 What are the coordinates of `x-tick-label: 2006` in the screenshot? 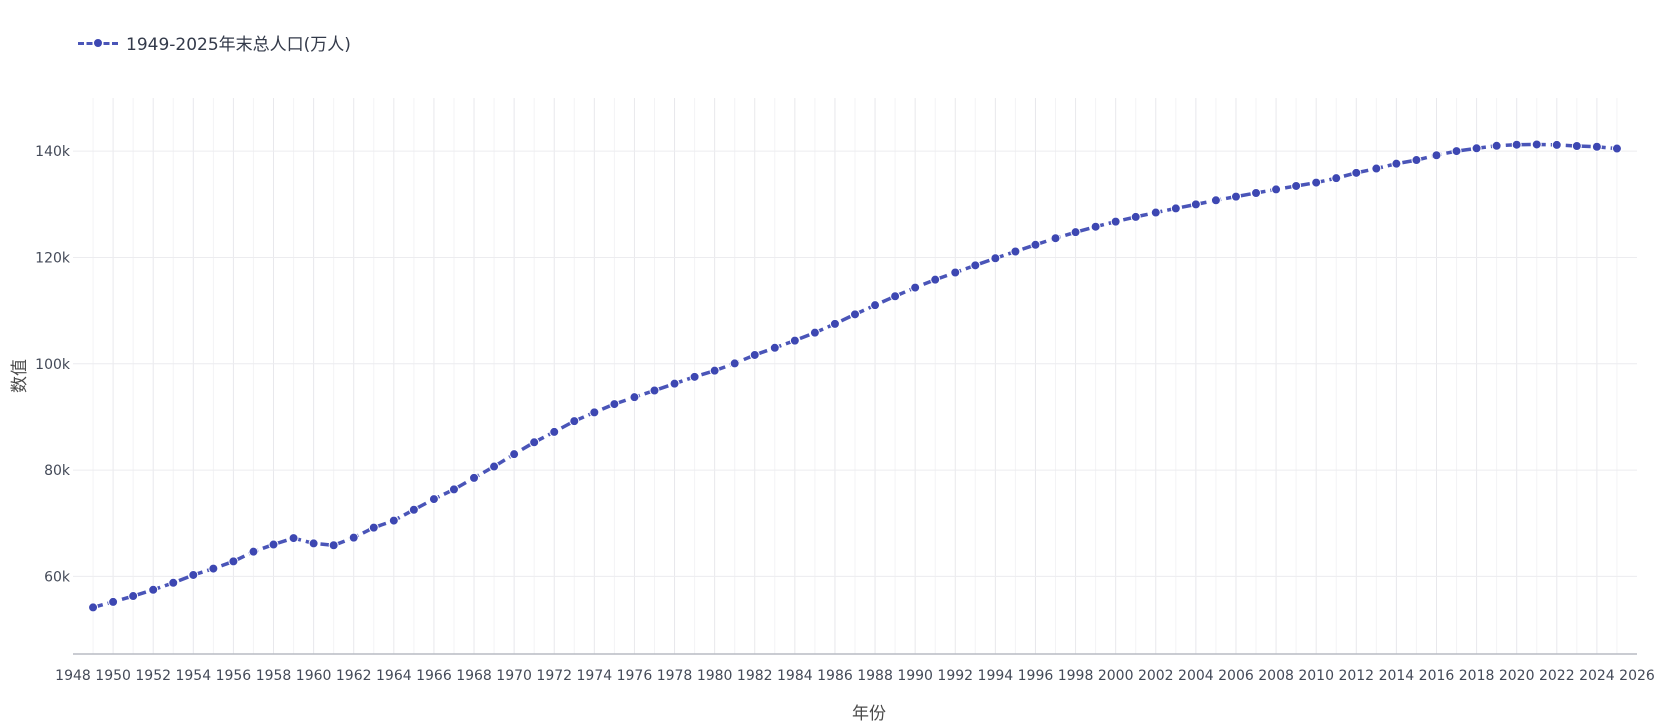 It's located at (1236, 676).